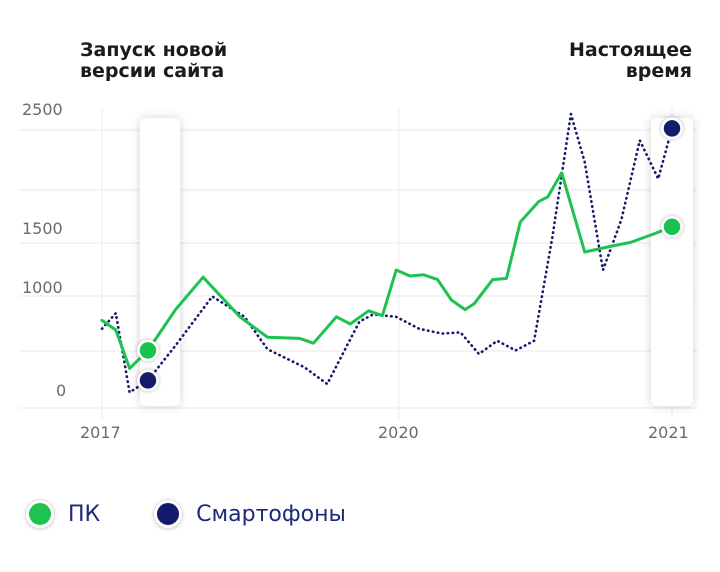  What do you see at coordinates (61, 390) in the screenshot?
I see `y-tick-label-0: 0` at bounding box center [61, 390].